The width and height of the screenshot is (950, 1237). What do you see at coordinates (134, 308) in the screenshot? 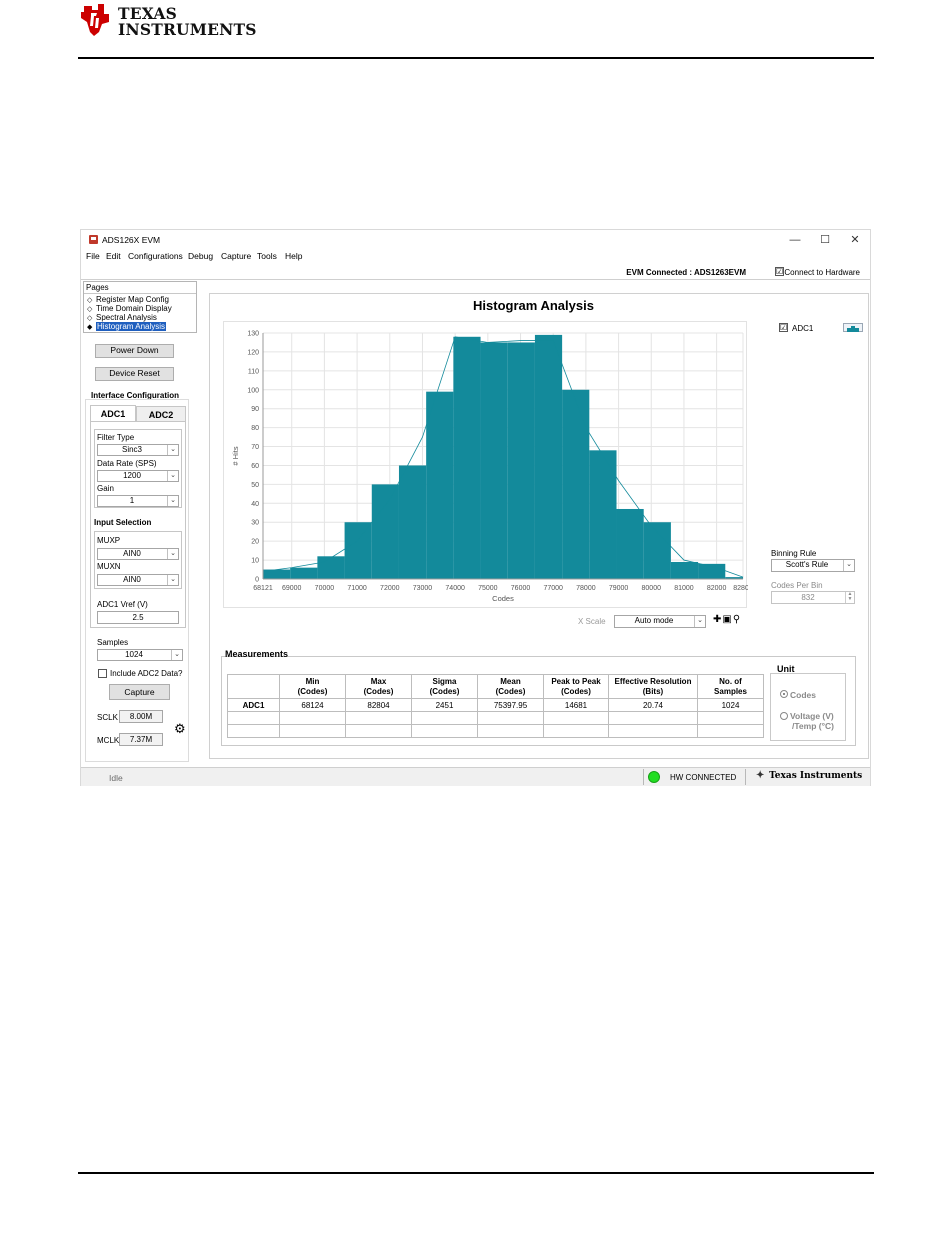
I see `page-item-label: Time Domain Display` at bounding box center [134, 308].